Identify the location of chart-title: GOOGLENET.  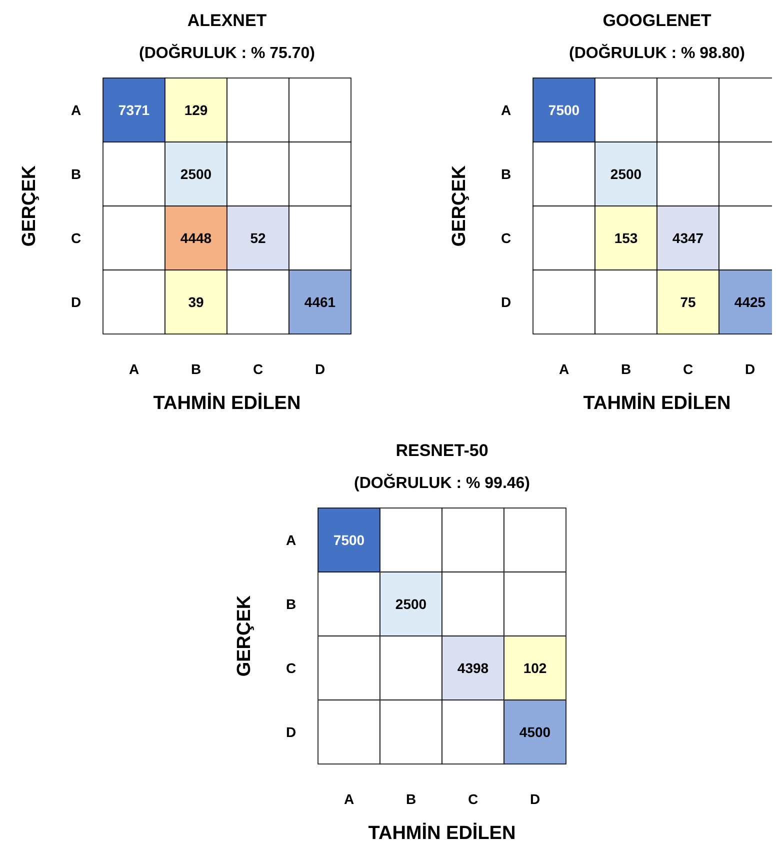
(657, 20).